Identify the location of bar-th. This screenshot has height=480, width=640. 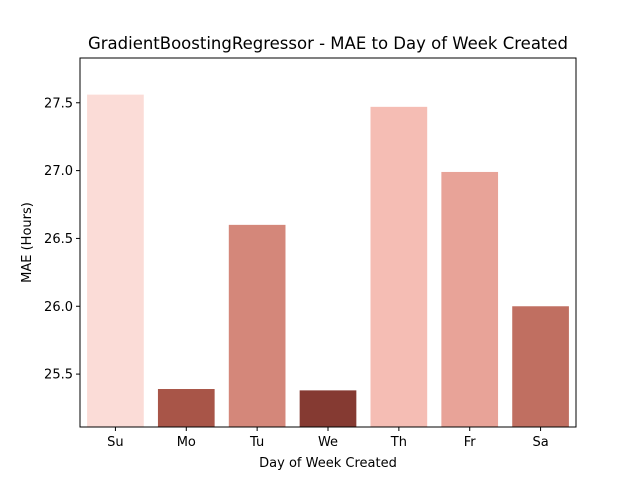
(399, 267).